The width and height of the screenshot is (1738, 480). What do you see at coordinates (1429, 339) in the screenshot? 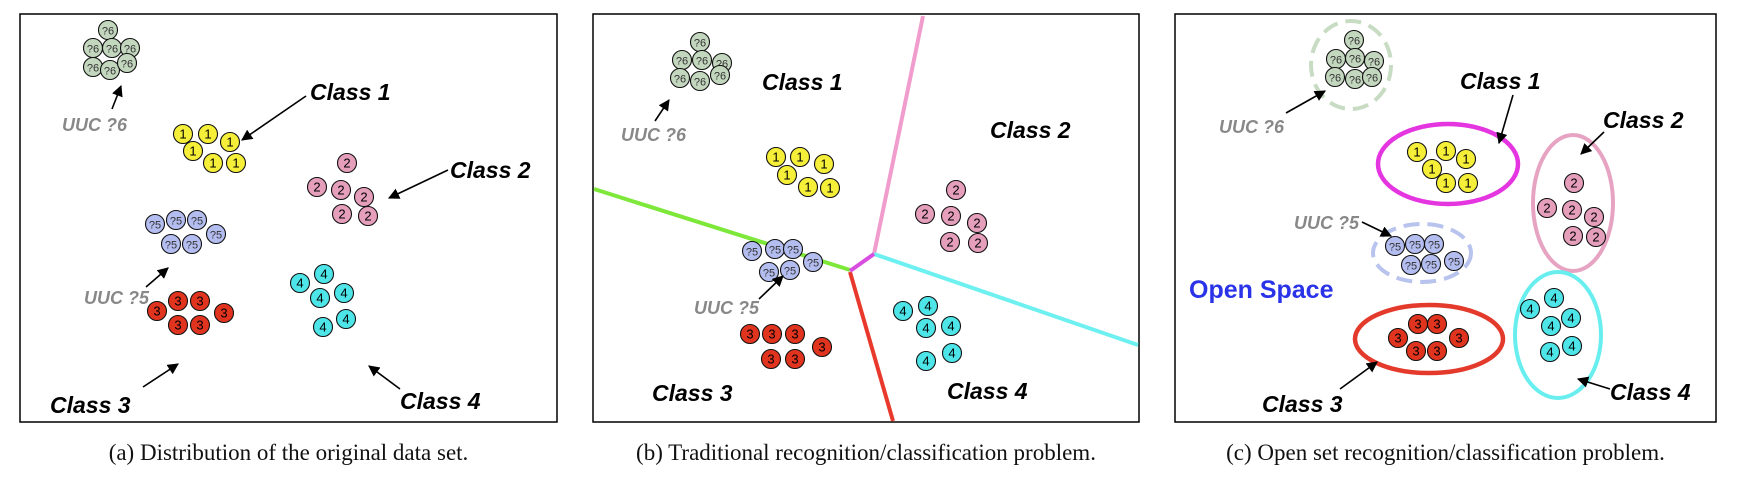
I see `boundary-ellipse-class3` at bounding box center [1429, 339].